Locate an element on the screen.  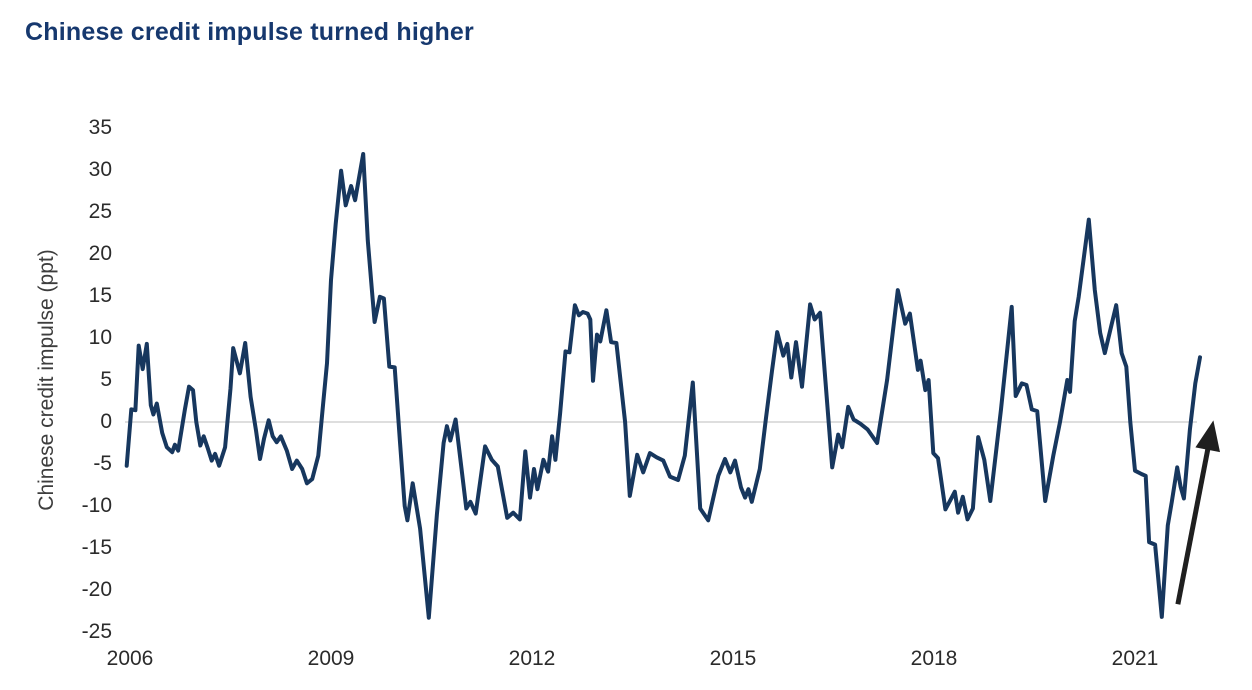
y-tick-label: 10 is located at coordinates (100, 337).